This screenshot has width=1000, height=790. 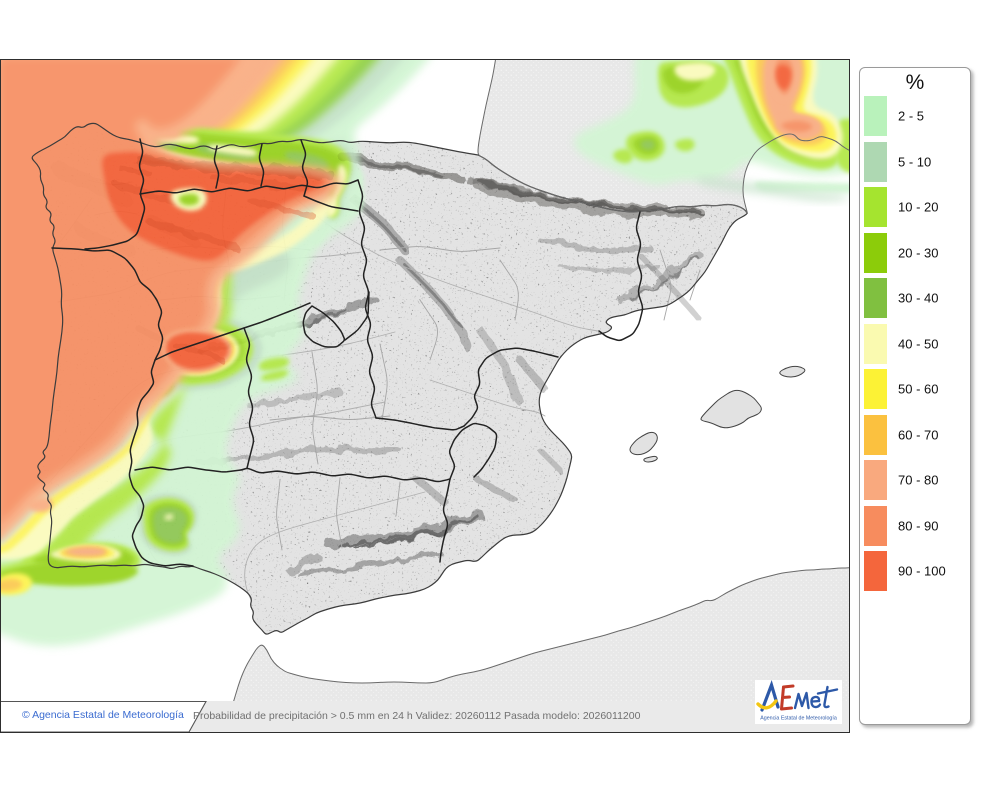 What do you see at coordinates (798, 719) in the screenshot?
I see `svg-text:Agencia Estatal de Meteorologí: Agencia Estatal de Meteorología` at bounding box center [798, 719].